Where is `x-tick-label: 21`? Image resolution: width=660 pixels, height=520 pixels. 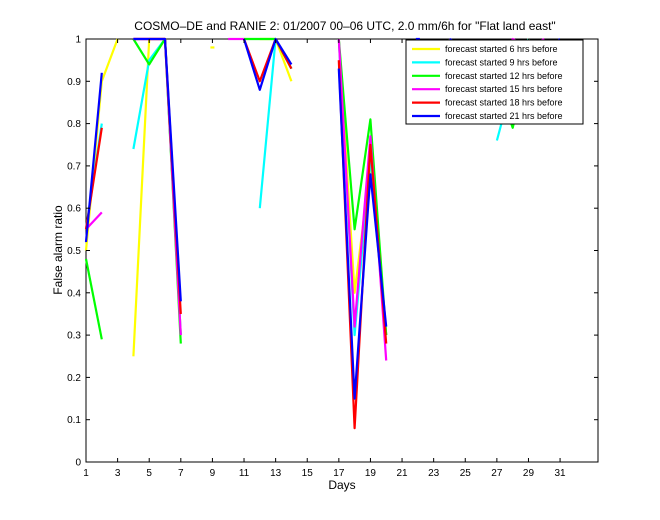
x-tick-label: 21 is located at coordinates (402, 473).